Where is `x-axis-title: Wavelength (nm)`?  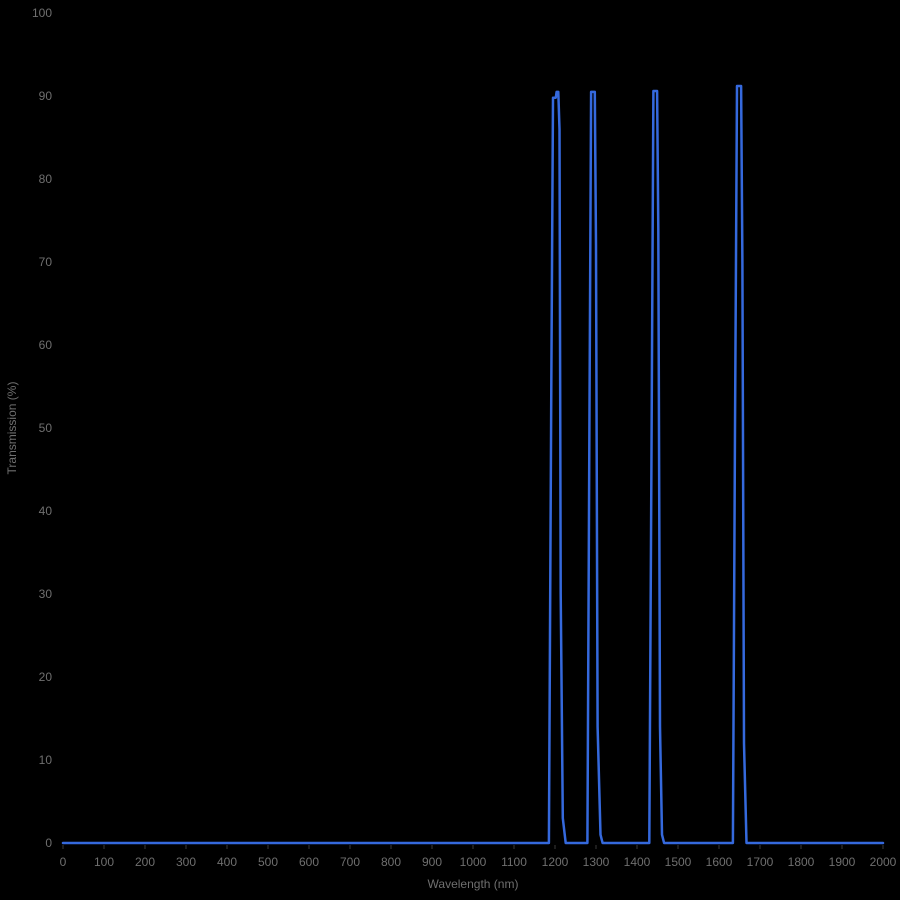
x-axis-title: Wavelength (nm) is located at coordinates (473, 884).